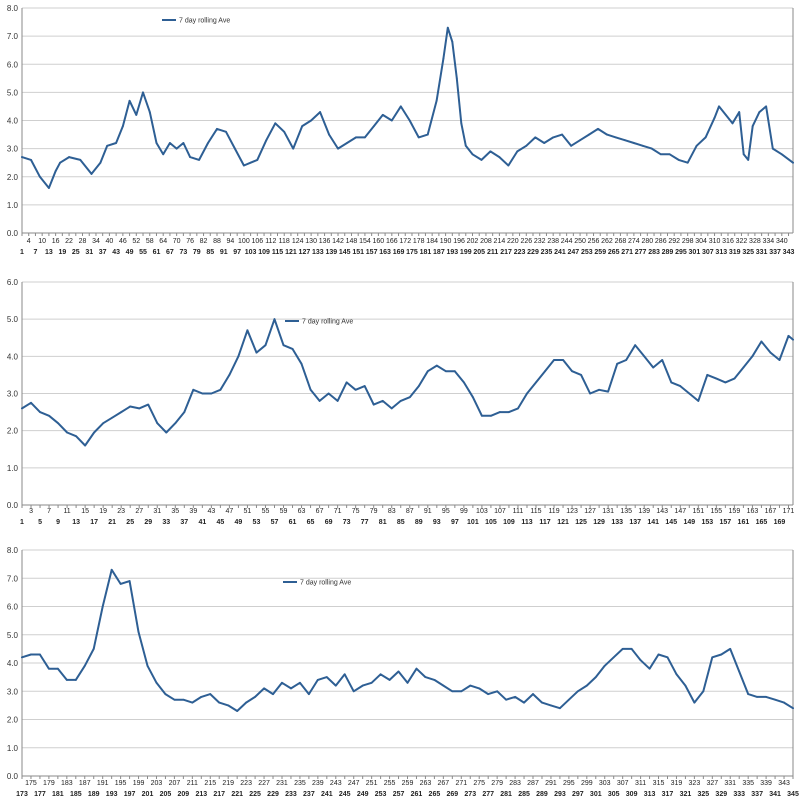  Describe the element at coordinates (632, 794) in the screenshot. I see `chart3-x-tick-label: 309` at that location.